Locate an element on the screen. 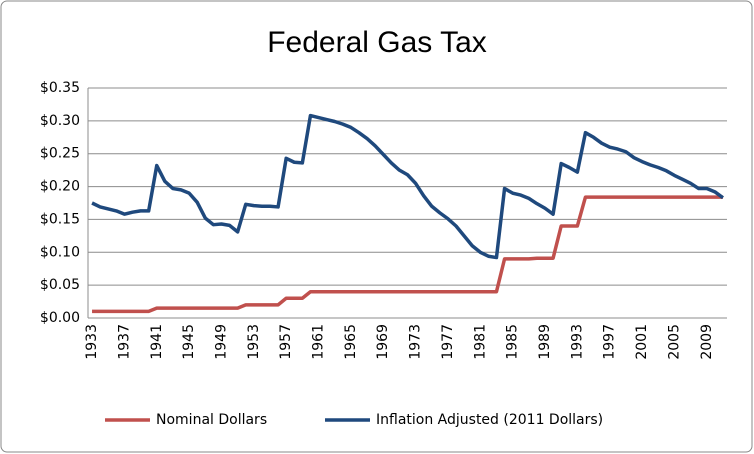 The image size is (754, 454). y-tick-label: $0.20 is located at coordinates (60, 187).